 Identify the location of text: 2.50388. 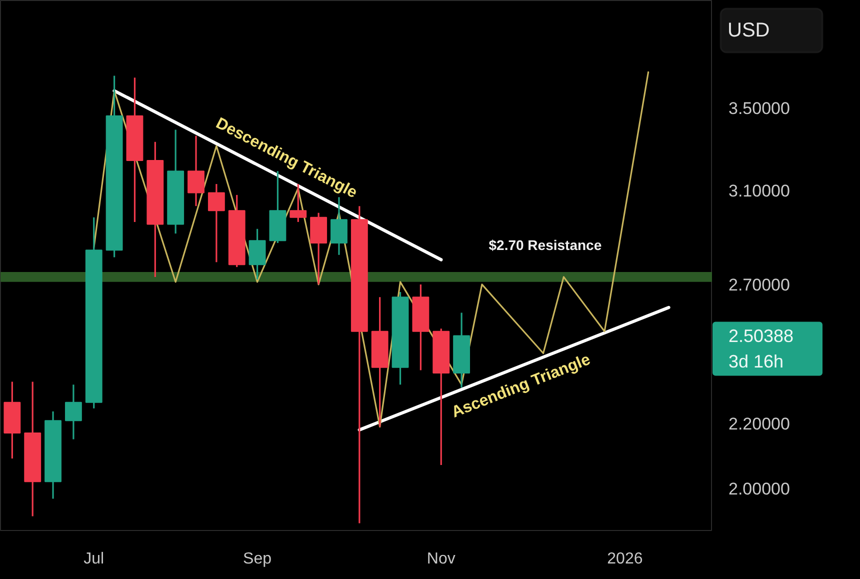
(761, 336).